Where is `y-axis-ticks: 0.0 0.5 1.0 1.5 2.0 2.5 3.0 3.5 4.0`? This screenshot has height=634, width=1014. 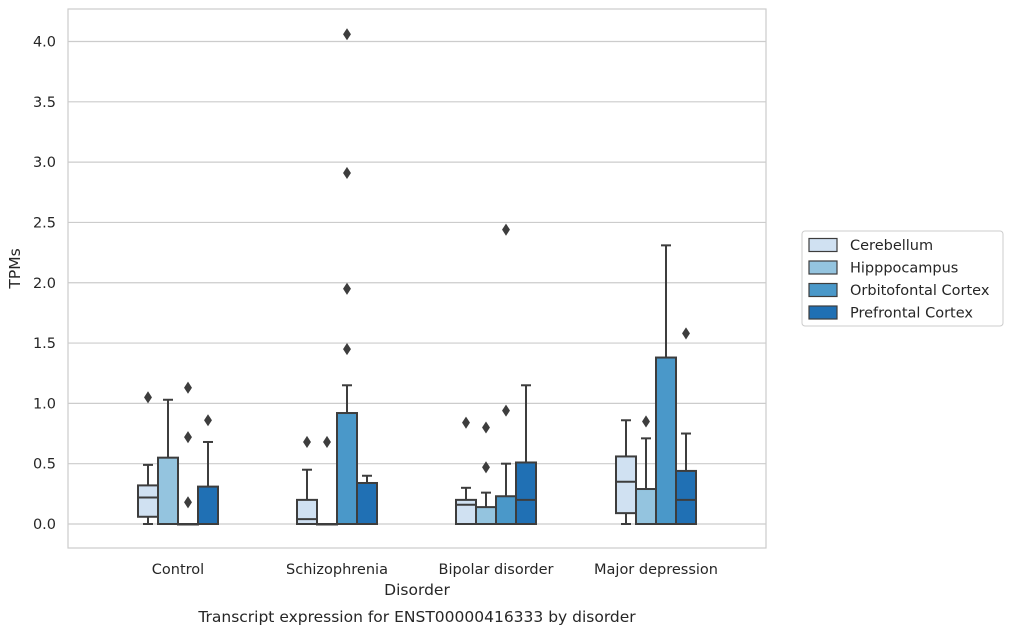 y-axis-ticks: 0.0 0.5 1.0 1.5 2.0 2.5 3.0 3.5 4.0 is located at coordinates (44, 284).